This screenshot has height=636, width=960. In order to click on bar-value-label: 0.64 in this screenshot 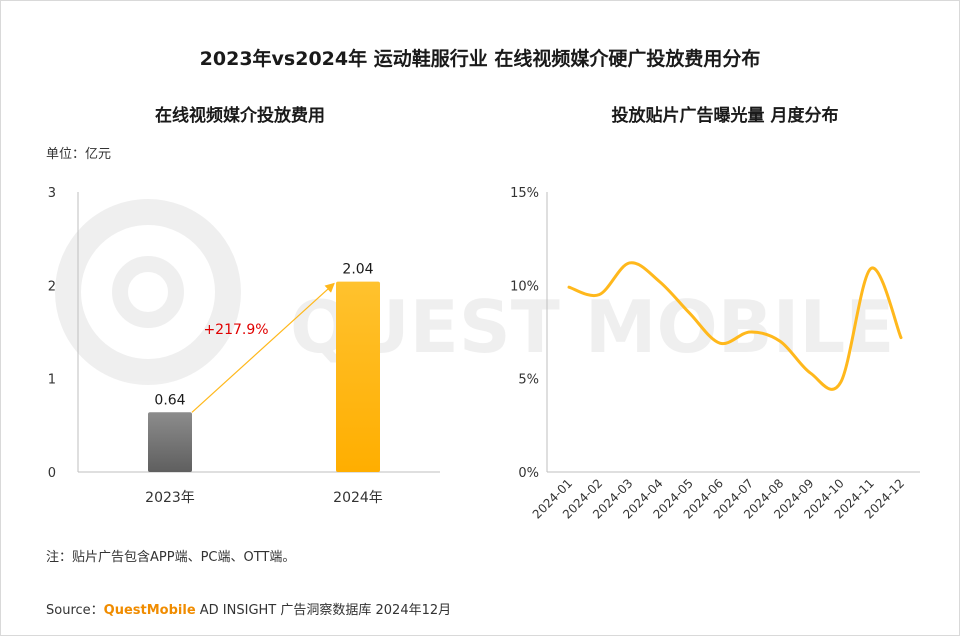, I will do `click(169, 400)`.